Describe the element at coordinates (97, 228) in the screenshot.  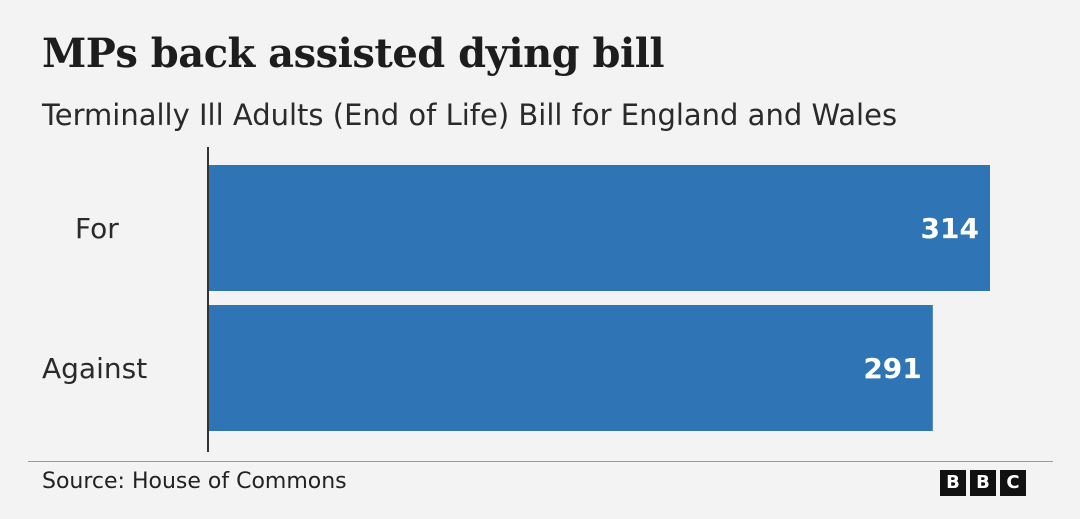
I see `category-label-for: For` at that location.